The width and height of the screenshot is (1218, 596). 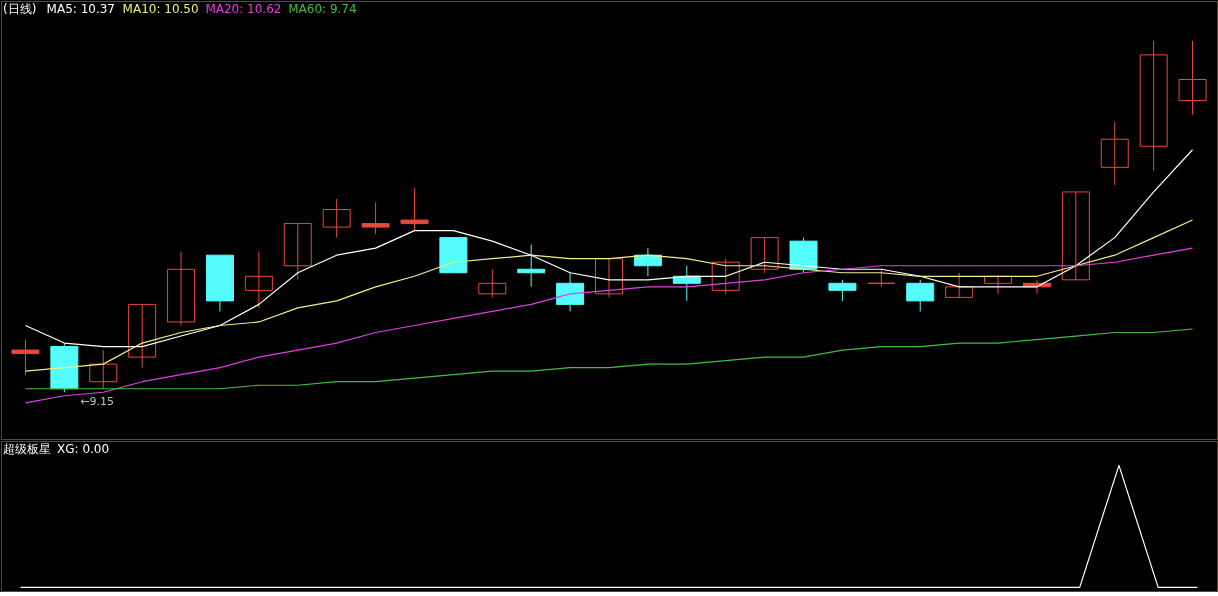 I want to click on text: MA5: 10.37, so click(x=81, y=9).